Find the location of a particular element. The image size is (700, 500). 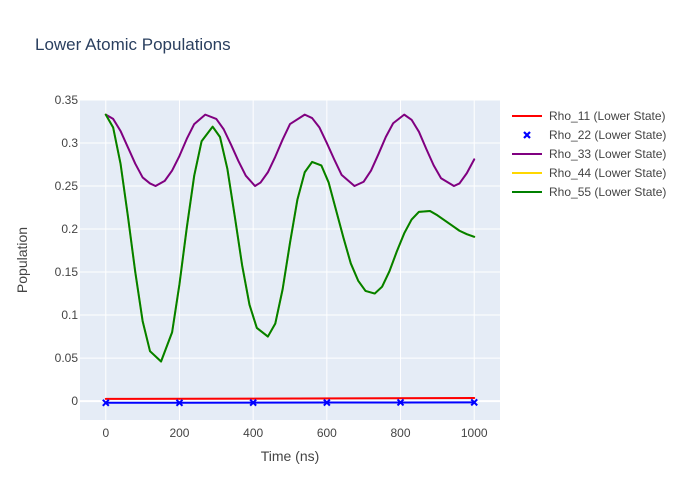

x-tick-label: 800 is located at coordinates (401, 433).